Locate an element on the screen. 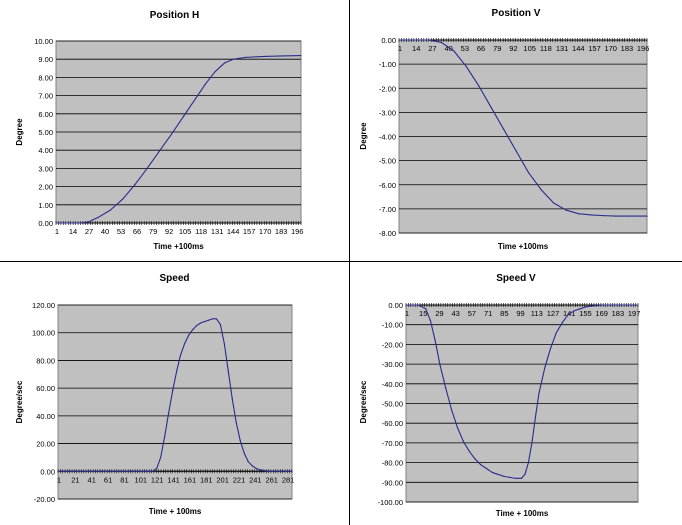  x-tick-label: 196 is located at coordinates (297, 231).